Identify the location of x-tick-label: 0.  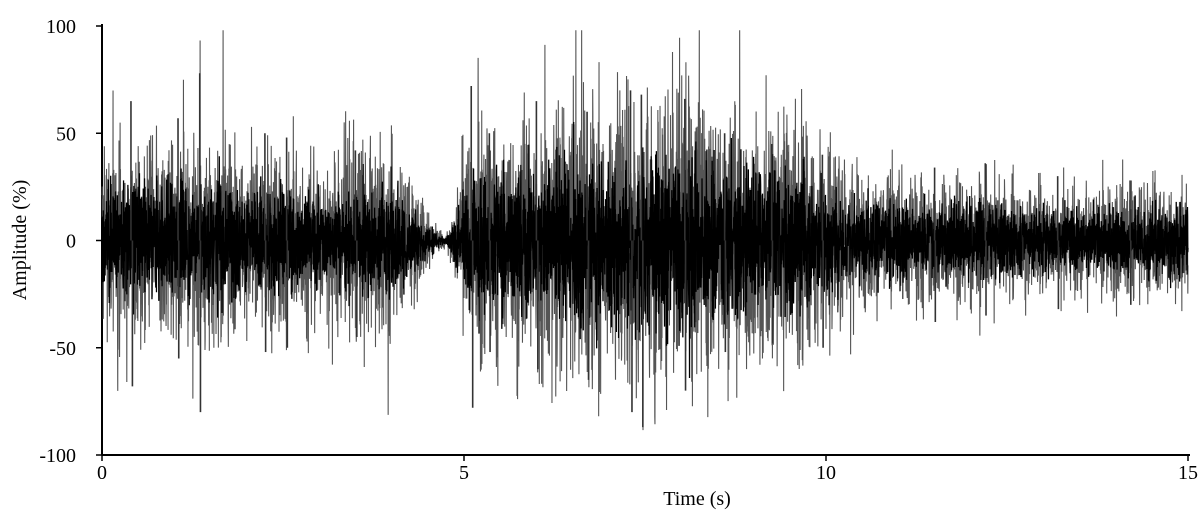
(102, 473).